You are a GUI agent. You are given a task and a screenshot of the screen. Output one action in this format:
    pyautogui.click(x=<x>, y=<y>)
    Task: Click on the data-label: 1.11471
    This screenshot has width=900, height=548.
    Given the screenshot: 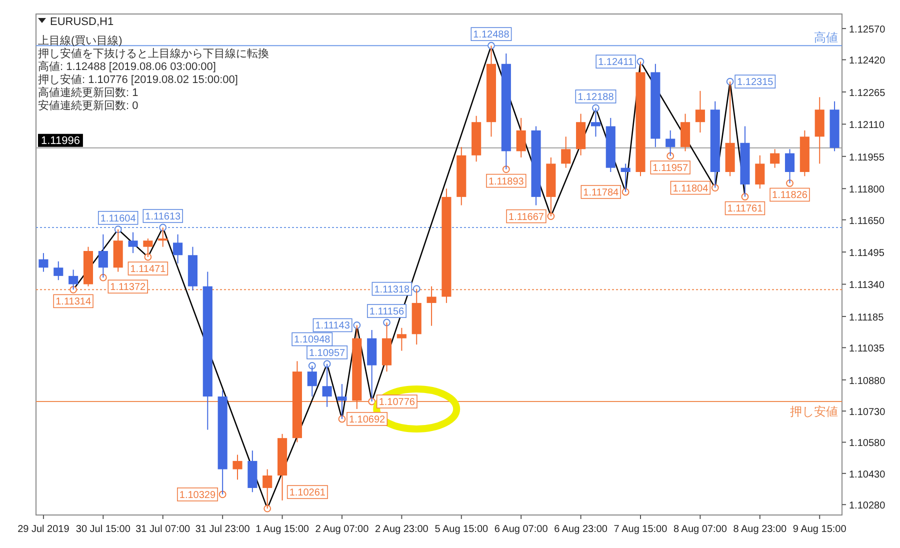 What is the action you would take?
    pyautogui.click(x=148, y=270)
    